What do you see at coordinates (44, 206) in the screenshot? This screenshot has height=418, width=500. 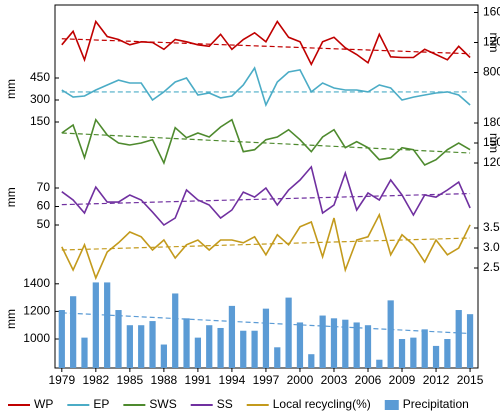 I see `y-tick-label: 60` at bounding box center [44, 206].